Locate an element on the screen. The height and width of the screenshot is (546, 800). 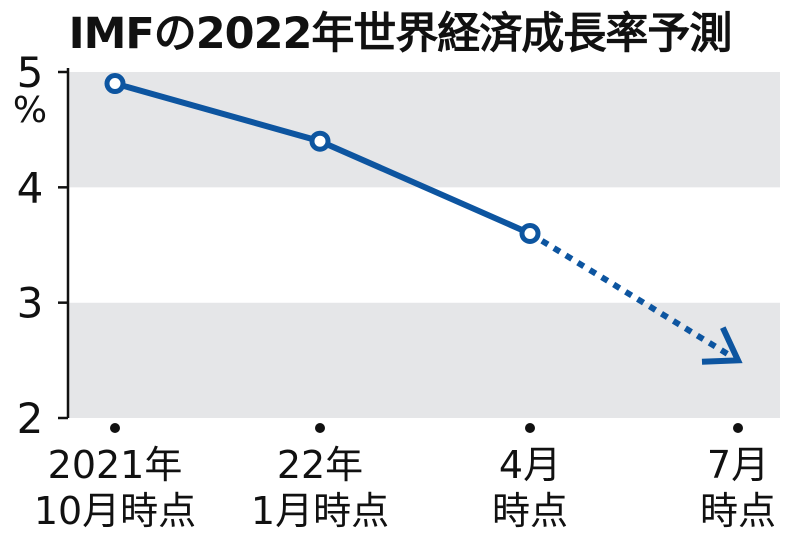
y-axis is located at coordinates (64, 244).